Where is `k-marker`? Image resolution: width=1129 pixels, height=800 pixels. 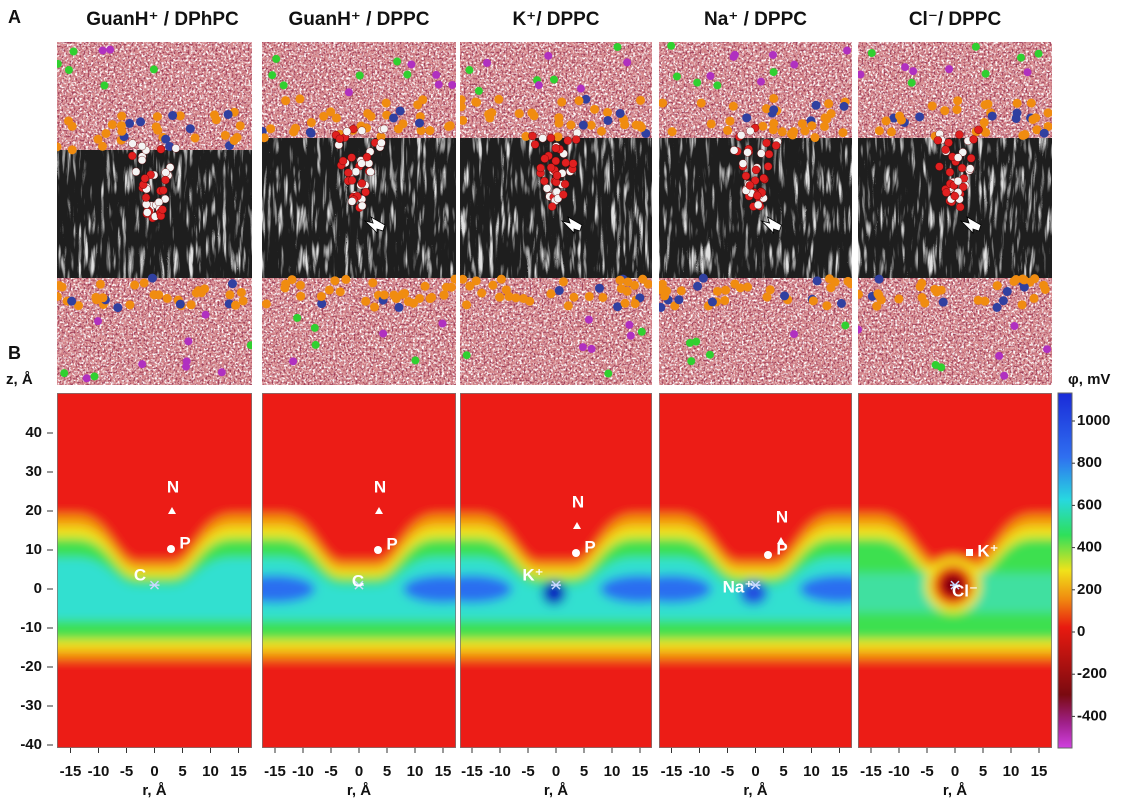
k-marker is located at coordinates (969, 552).